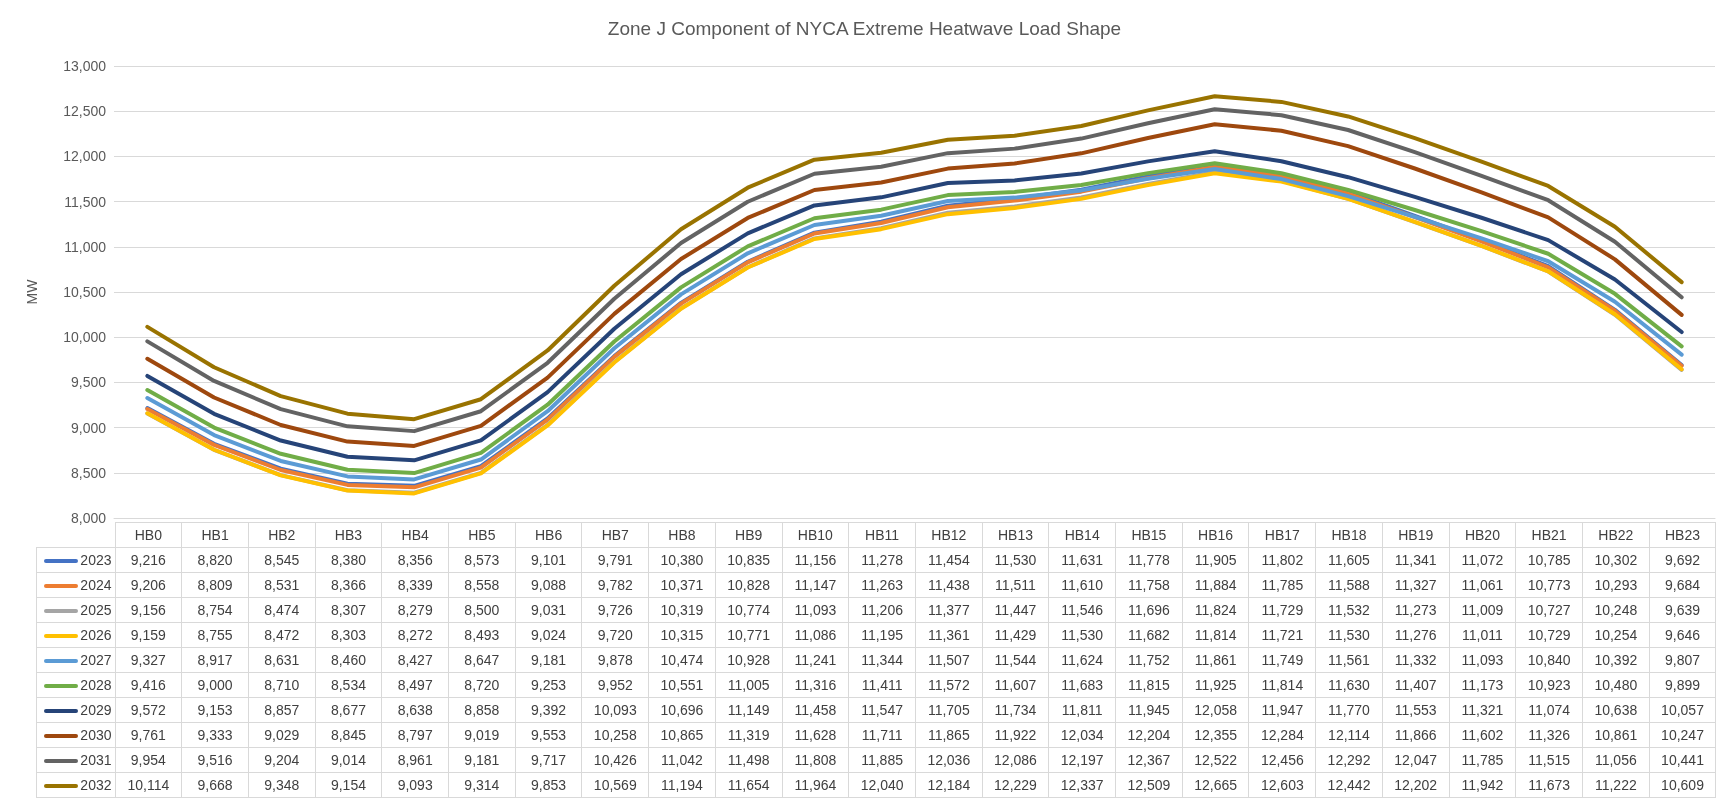 The height and width of the screenshot is (807, 1729). Describe the element at coordinates (215, 710) in the screenshot. I see `data-label: 9,153` at that location.